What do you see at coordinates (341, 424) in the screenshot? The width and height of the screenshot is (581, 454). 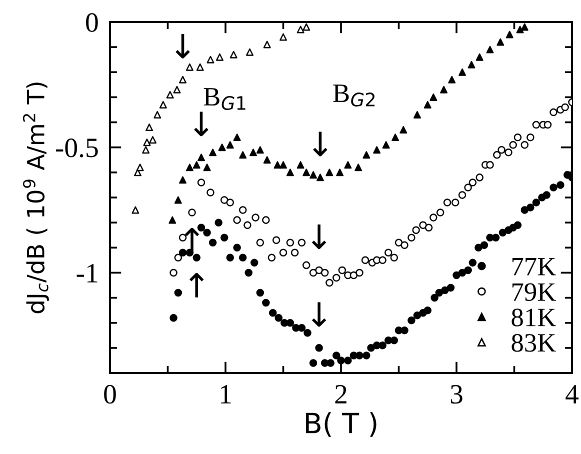 I see `x-axis-title: B( T )` at bounding box center [341, 424].